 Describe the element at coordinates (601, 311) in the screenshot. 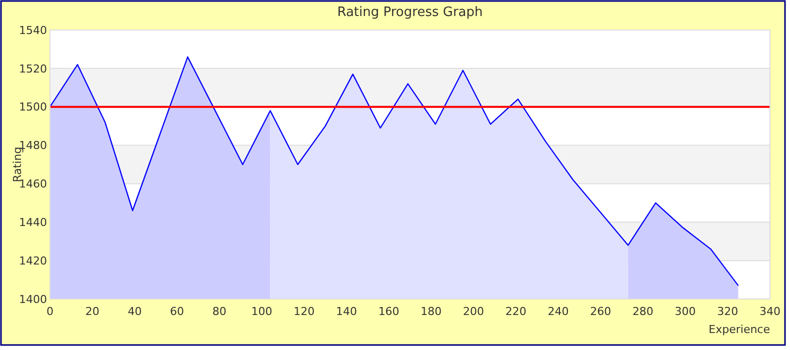

I see `x-tick-label: 260` at that location.